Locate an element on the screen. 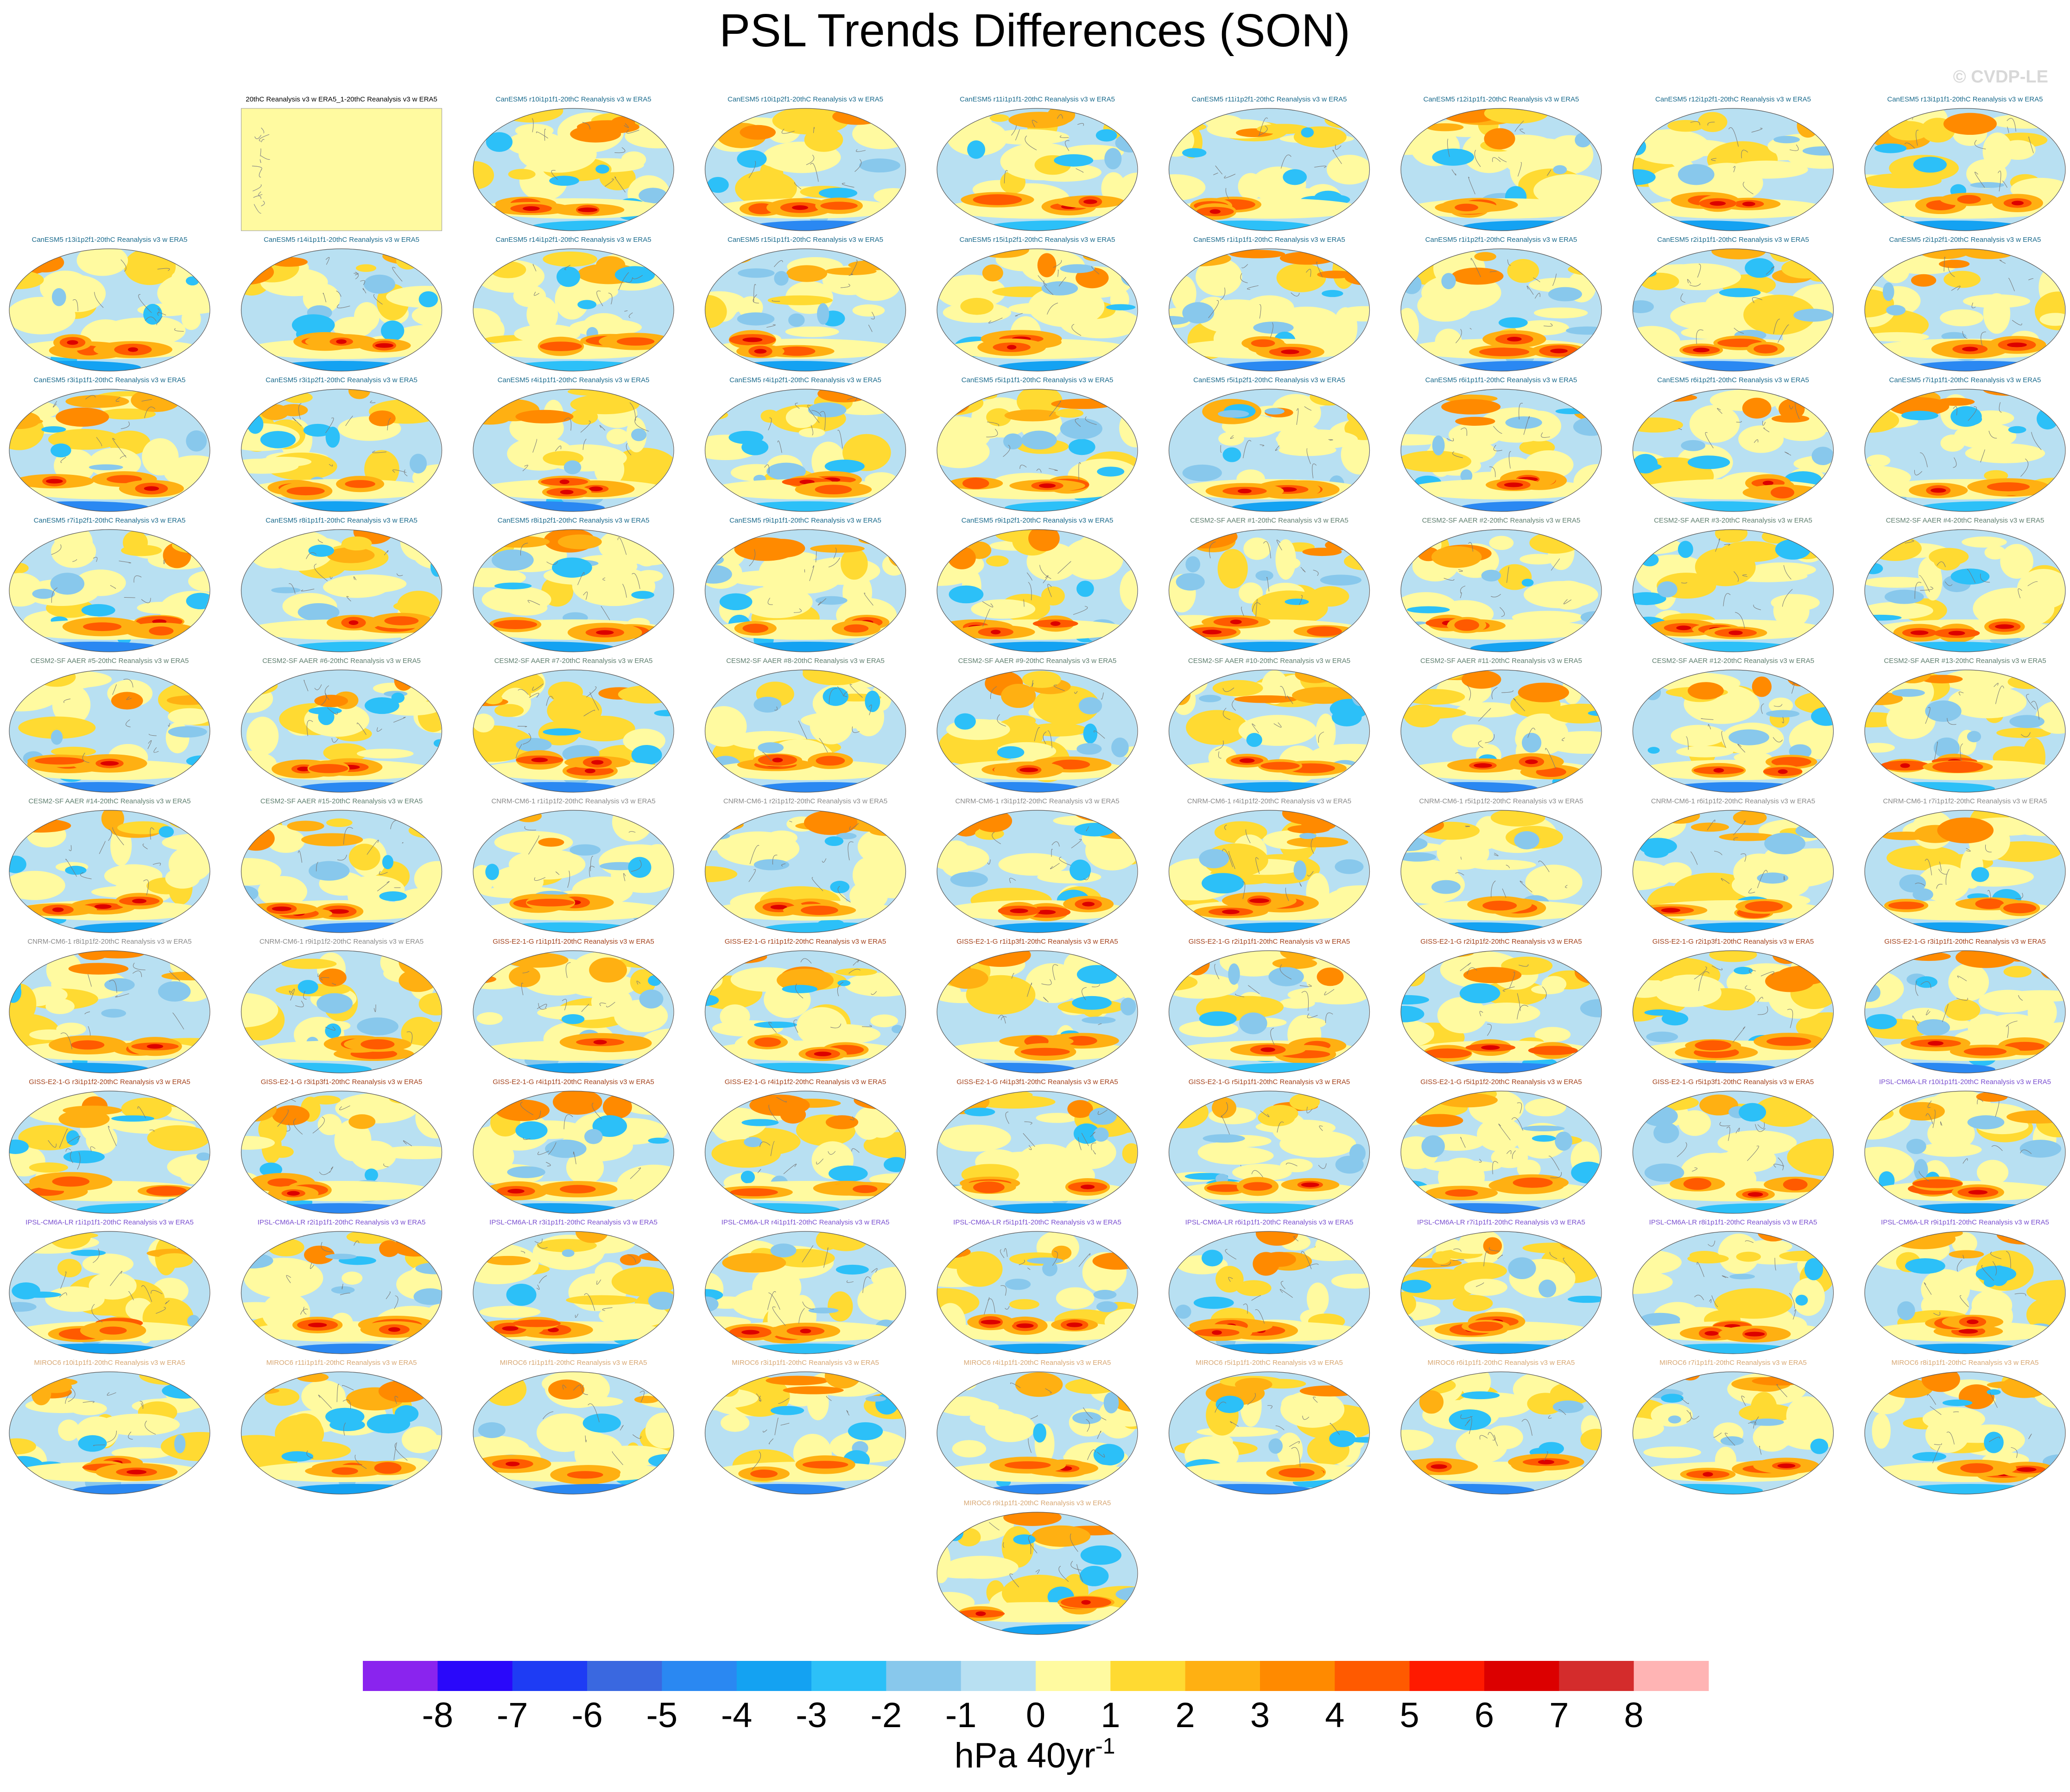 The height and width of the screenshot is (1792, 2070). colorbar-units: hPa 40yr-1 is located at coordinates (1035, 1754).